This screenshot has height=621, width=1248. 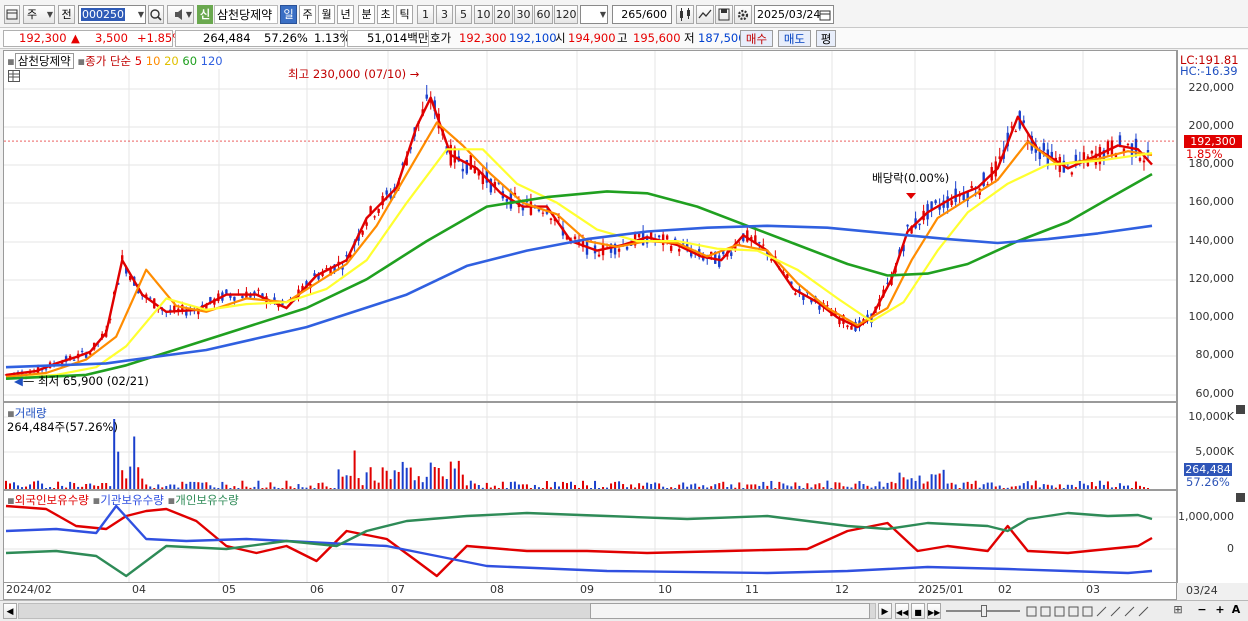 What do you see at coordinates (594, 14) in the screenshot?
I see `custom-interval-dropdown` at bounding box center [594, 14].